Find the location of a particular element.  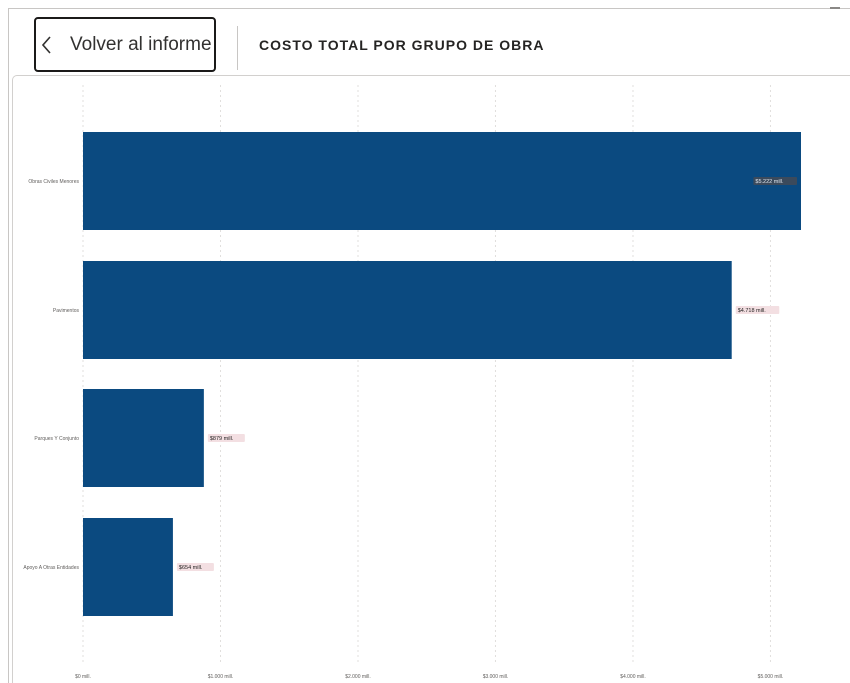

data-label: $5.222 mill. is located at coordinates (769, 182).